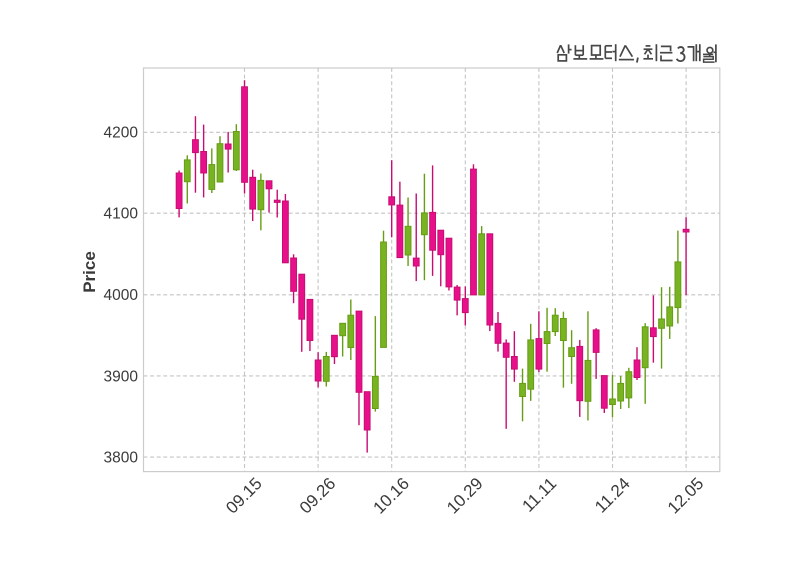  What do you see at coordinates (539, 495) in the screenshot?
I see `svg-text: 11.11` at bounding box center [539, 495].